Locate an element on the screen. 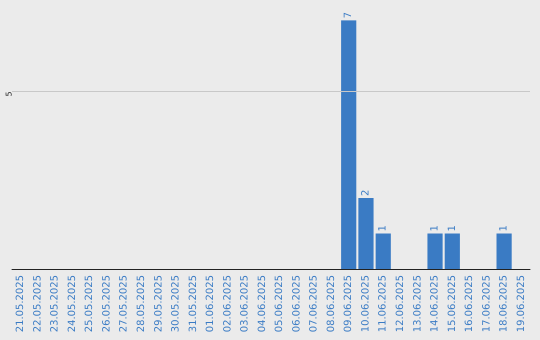 The width and height of the screenshot is (540, 340). x-tick-label: 04.06.2025 is located at coordinates (262, 303).